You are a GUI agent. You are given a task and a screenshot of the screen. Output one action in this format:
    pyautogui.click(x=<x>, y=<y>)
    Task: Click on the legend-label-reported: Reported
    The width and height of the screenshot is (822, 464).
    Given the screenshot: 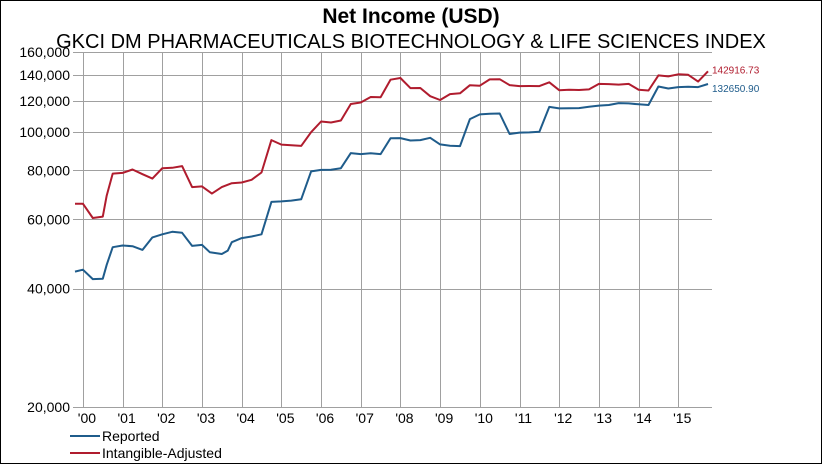 What is the action you would take?
    pyautogui.click(x=131, y=435)
    